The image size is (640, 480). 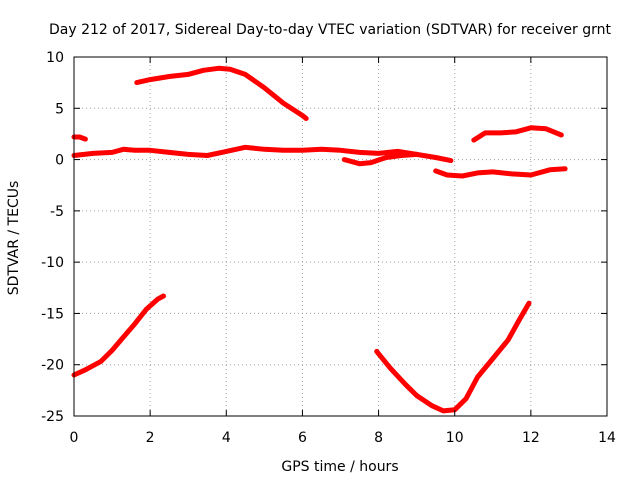 What do you see at coordinates (55, 58) in the screenshot?
I see `y-tick-label: 10` at bounding box center [55, 58].